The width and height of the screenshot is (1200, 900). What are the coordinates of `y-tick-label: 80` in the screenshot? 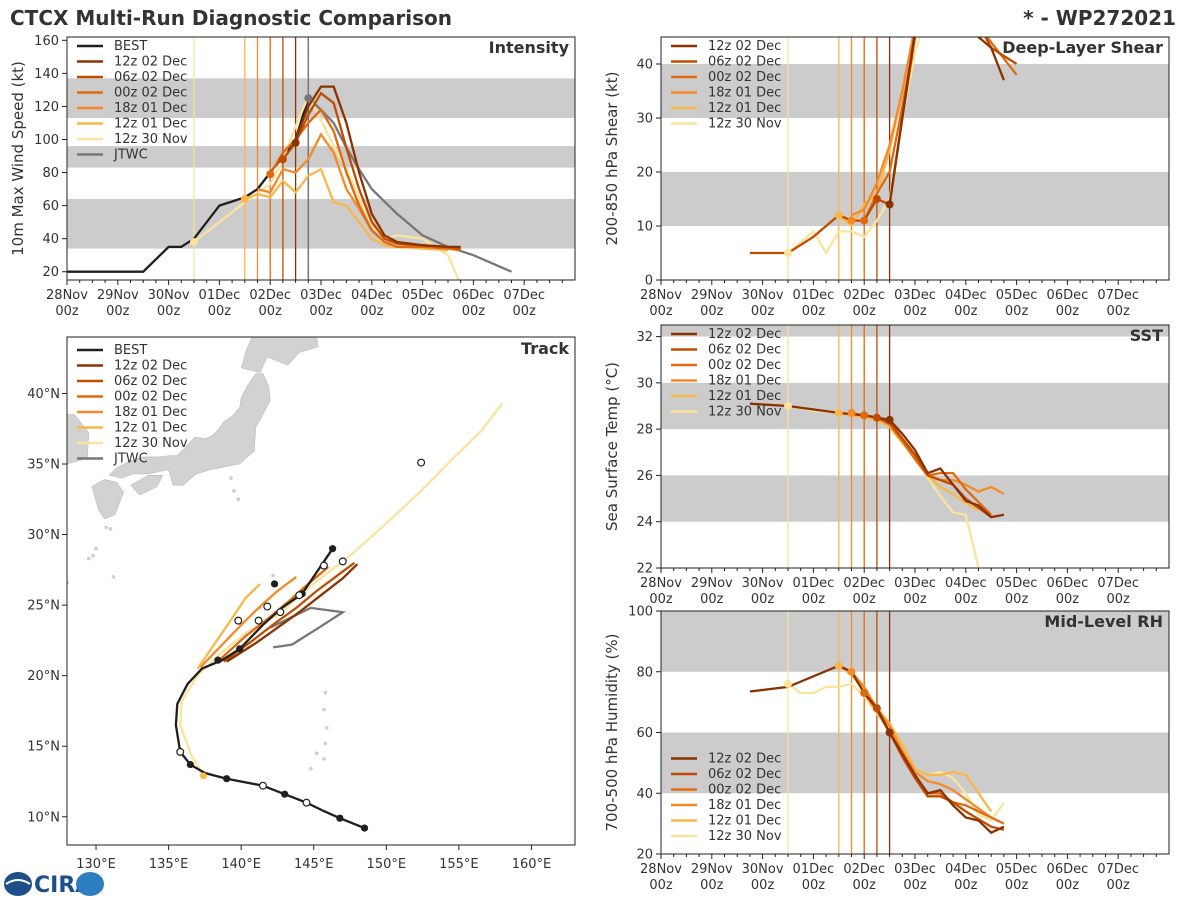 It's located at (644, 672).